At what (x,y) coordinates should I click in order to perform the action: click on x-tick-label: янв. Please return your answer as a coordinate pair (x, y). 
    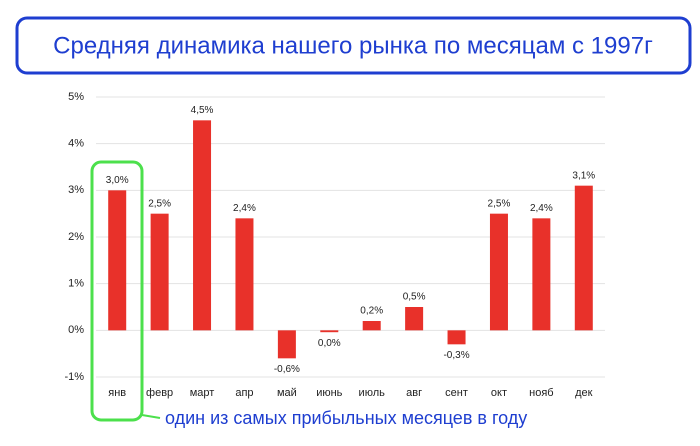
    Looking at the image, I should click on (117, 393).